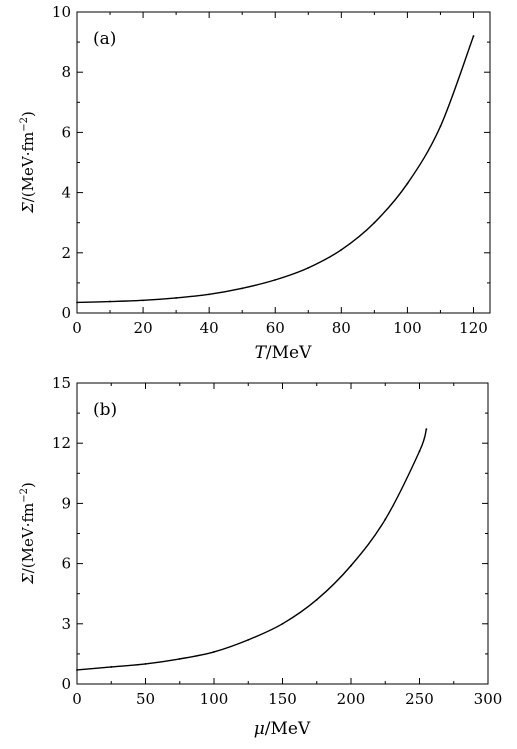 This screenshot has width=517, height=749. What do you see at coordinates (351, 699) in the screenshot?
I see `x-tick-label-b-4: 200` at bounding box center [351, 699].